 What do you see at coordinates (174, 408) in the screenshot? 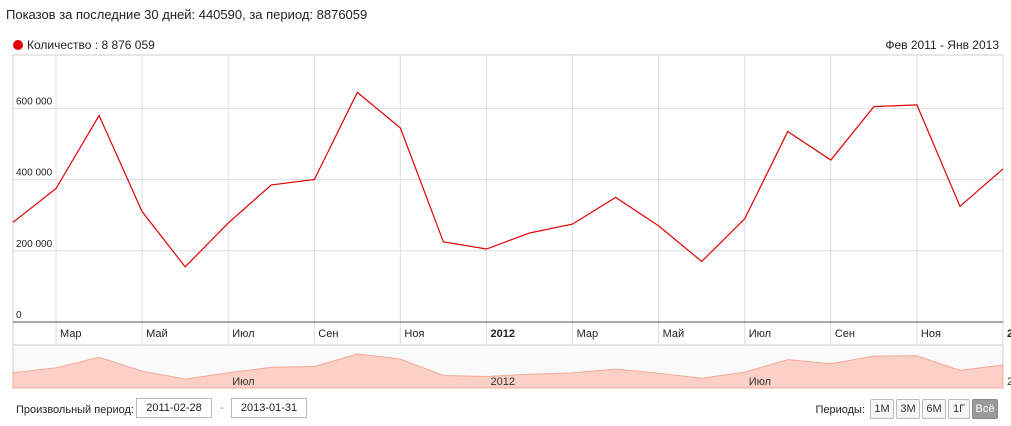
I see `date-from-input` at bounding box center [174, 408].